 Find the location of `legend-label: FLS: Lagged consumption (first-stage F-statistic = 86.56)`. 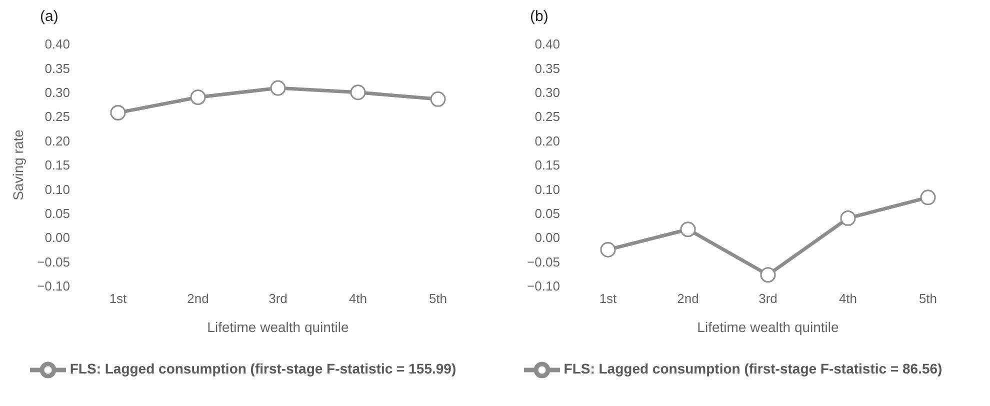

legend-label: FLS: Lagged consumption (first-stage F-statistic = 86.56) is located at coordinates (753, 368).